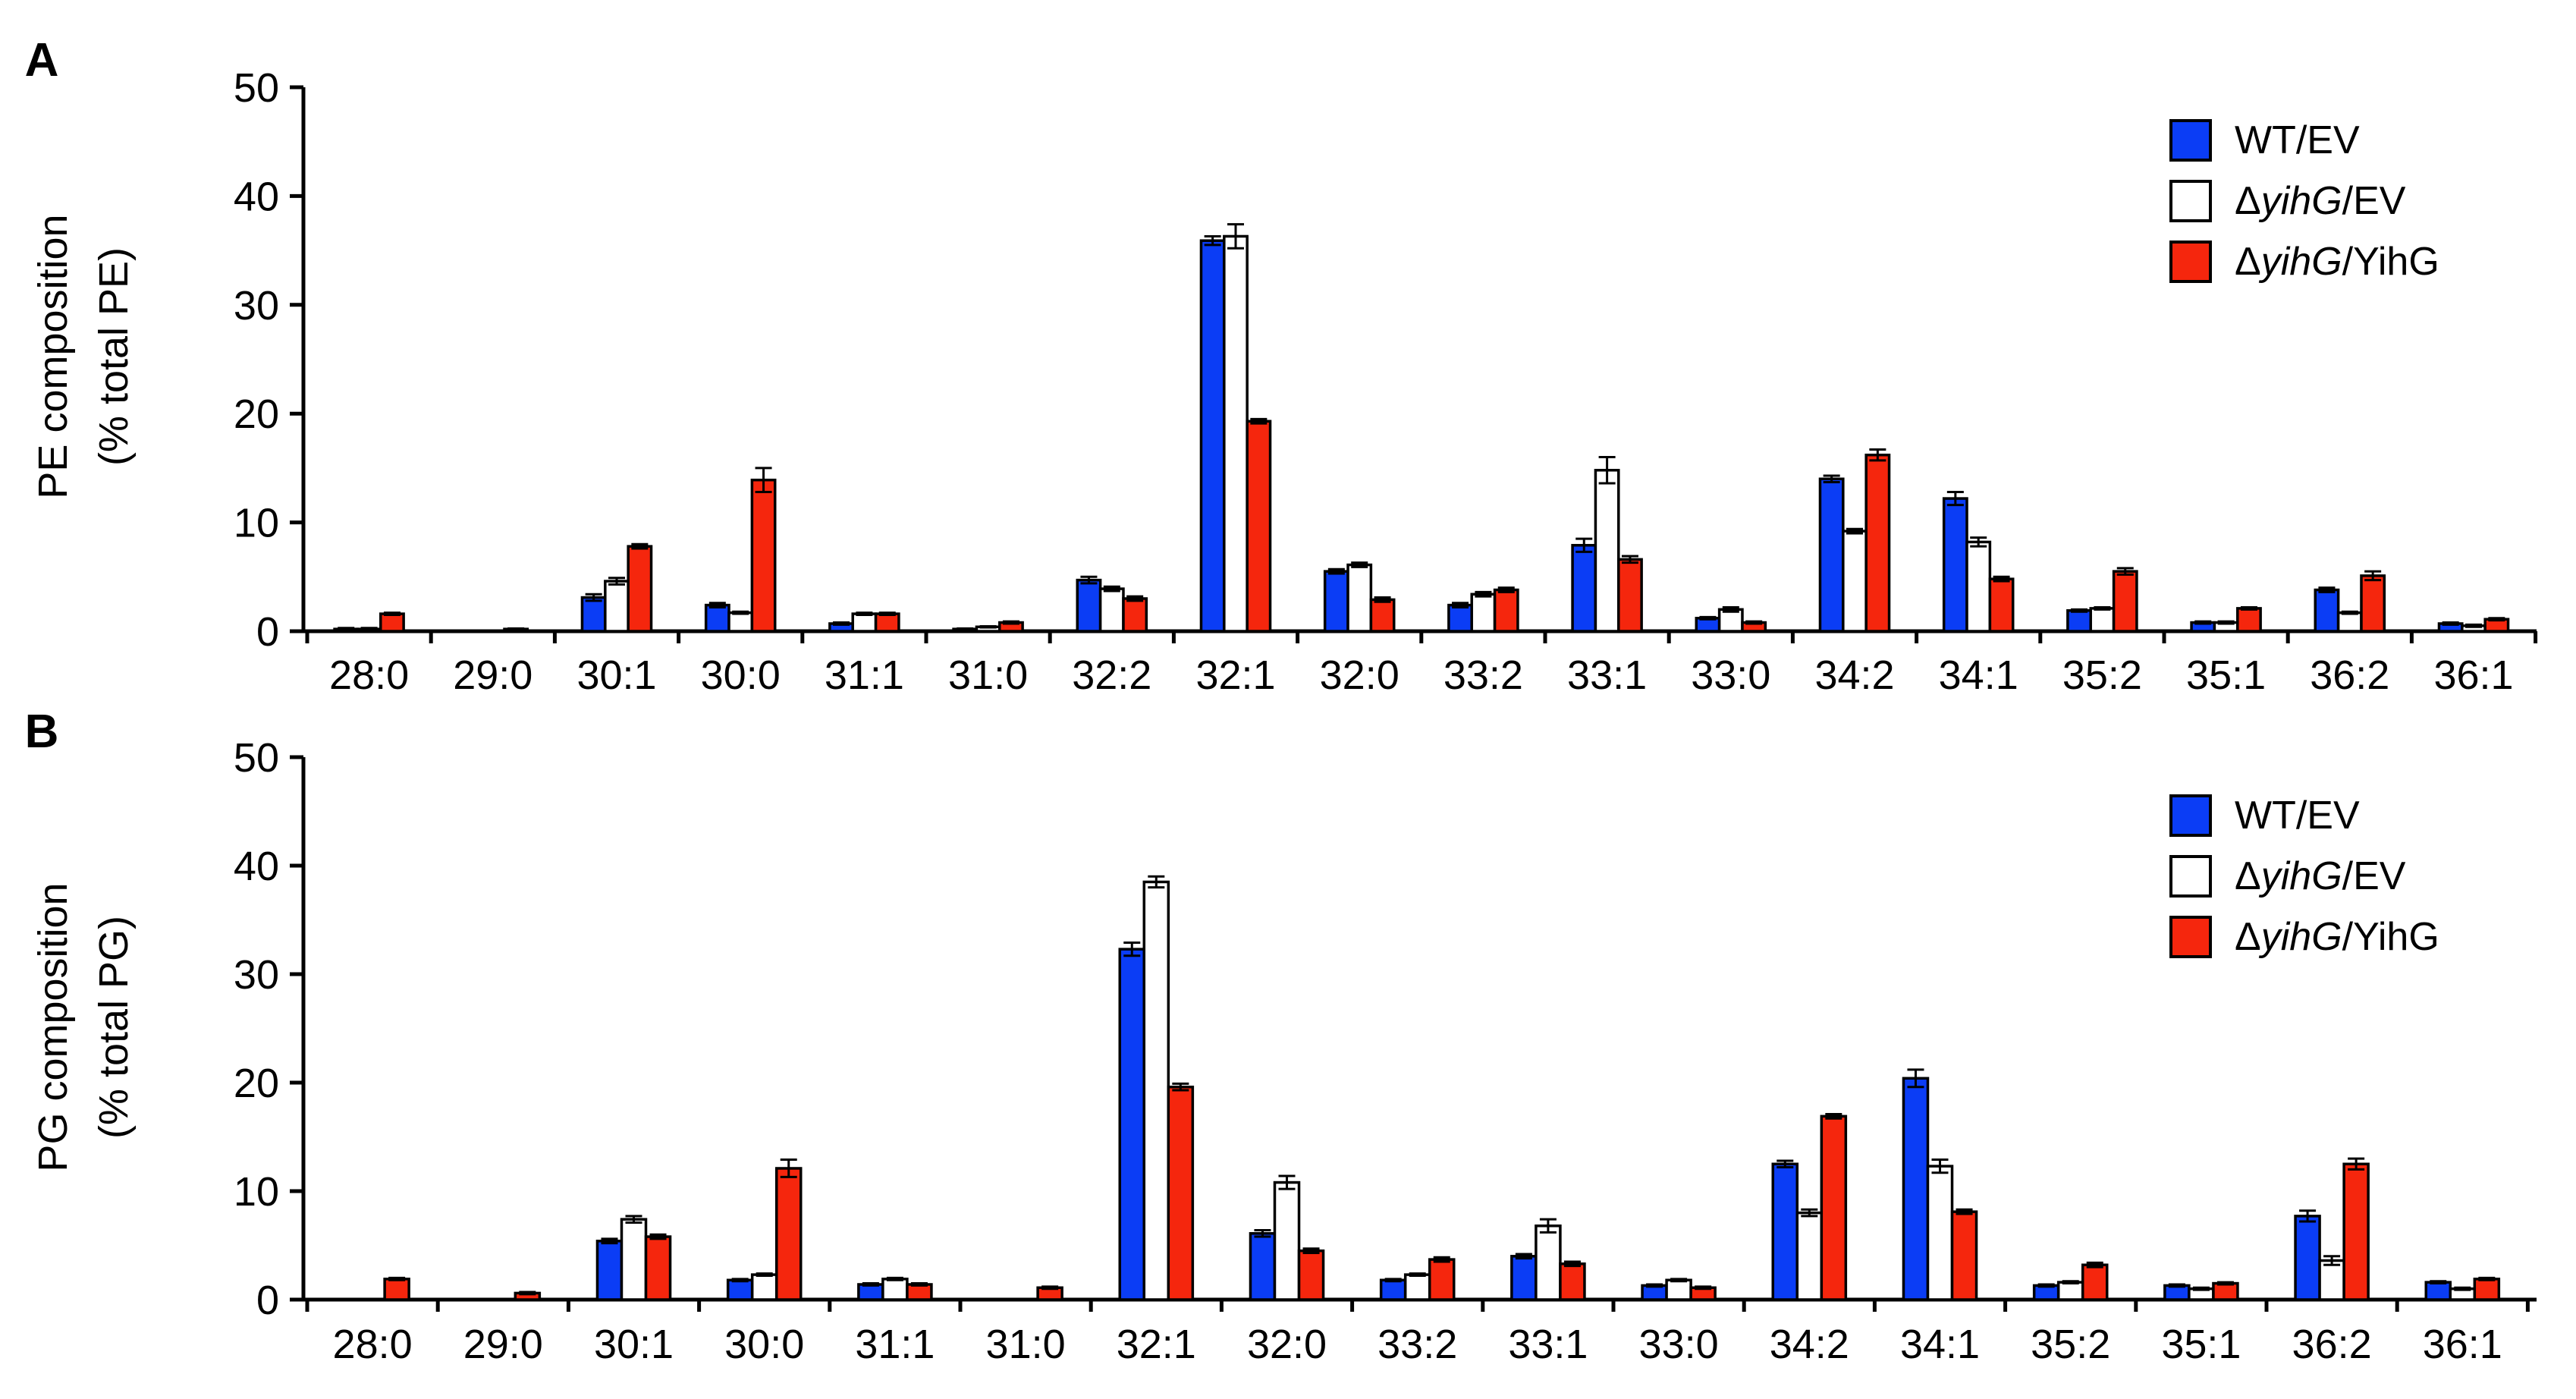 Image resolution: width=2576 pixels, height=1399 pixels. Describe the element at coordinates (492, 675) in the screenshot. I see `x-tick-label: 29:0` at that location.